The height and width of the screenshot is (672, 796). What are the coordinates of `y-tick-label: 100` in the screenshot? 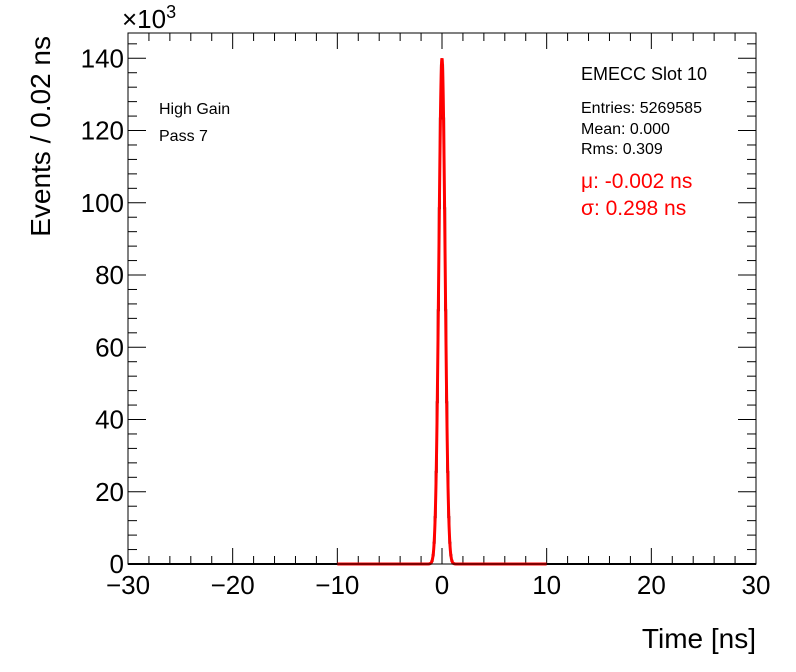 It's located at (102, 203).